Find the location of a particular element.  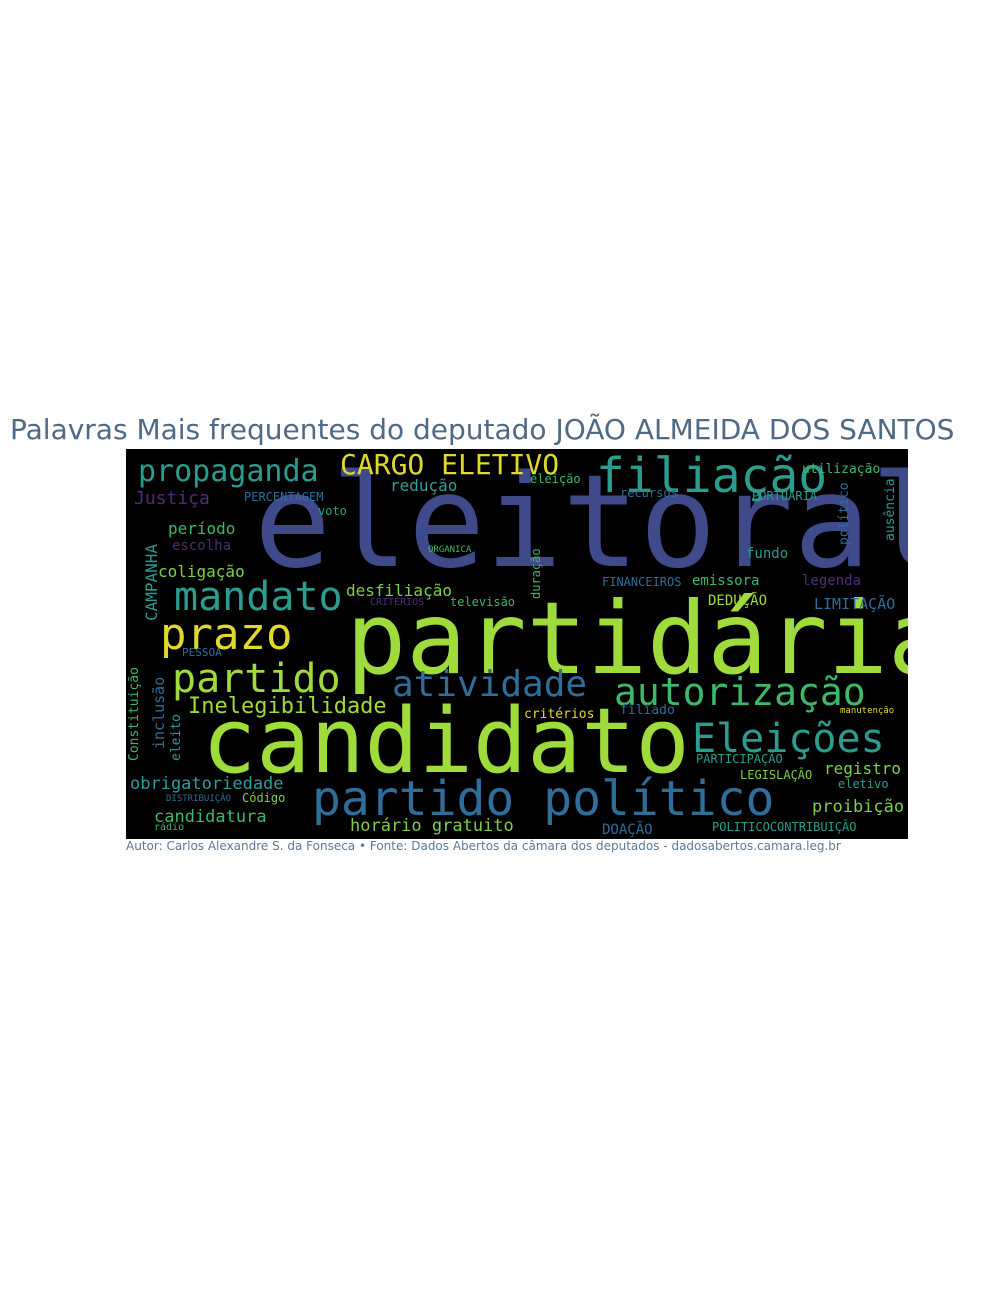

word-justica: Justiça is located at coordinates (172, 498).